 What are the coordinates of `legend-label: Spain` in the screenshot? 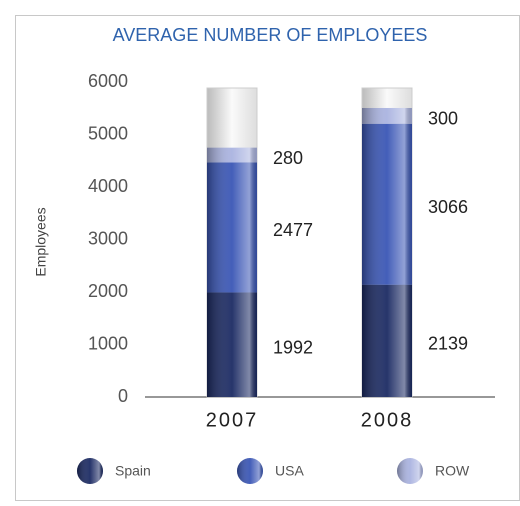 It's located at (133, 471).